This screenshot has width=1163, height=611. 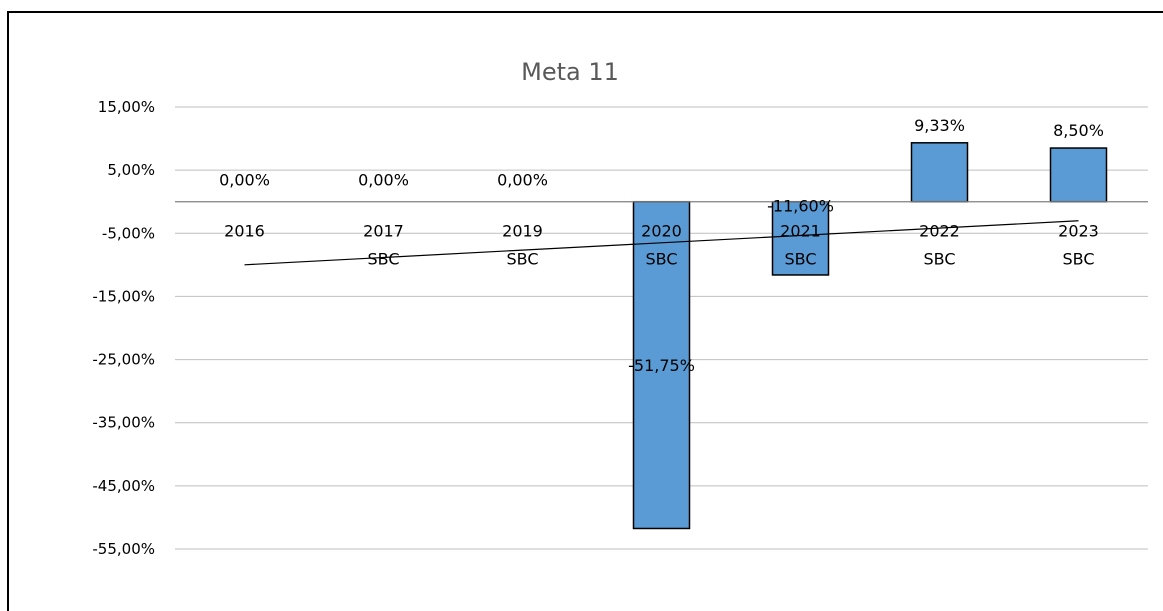 I want to click on y-tick-label: 5,00%, so click(x=131, y=170).